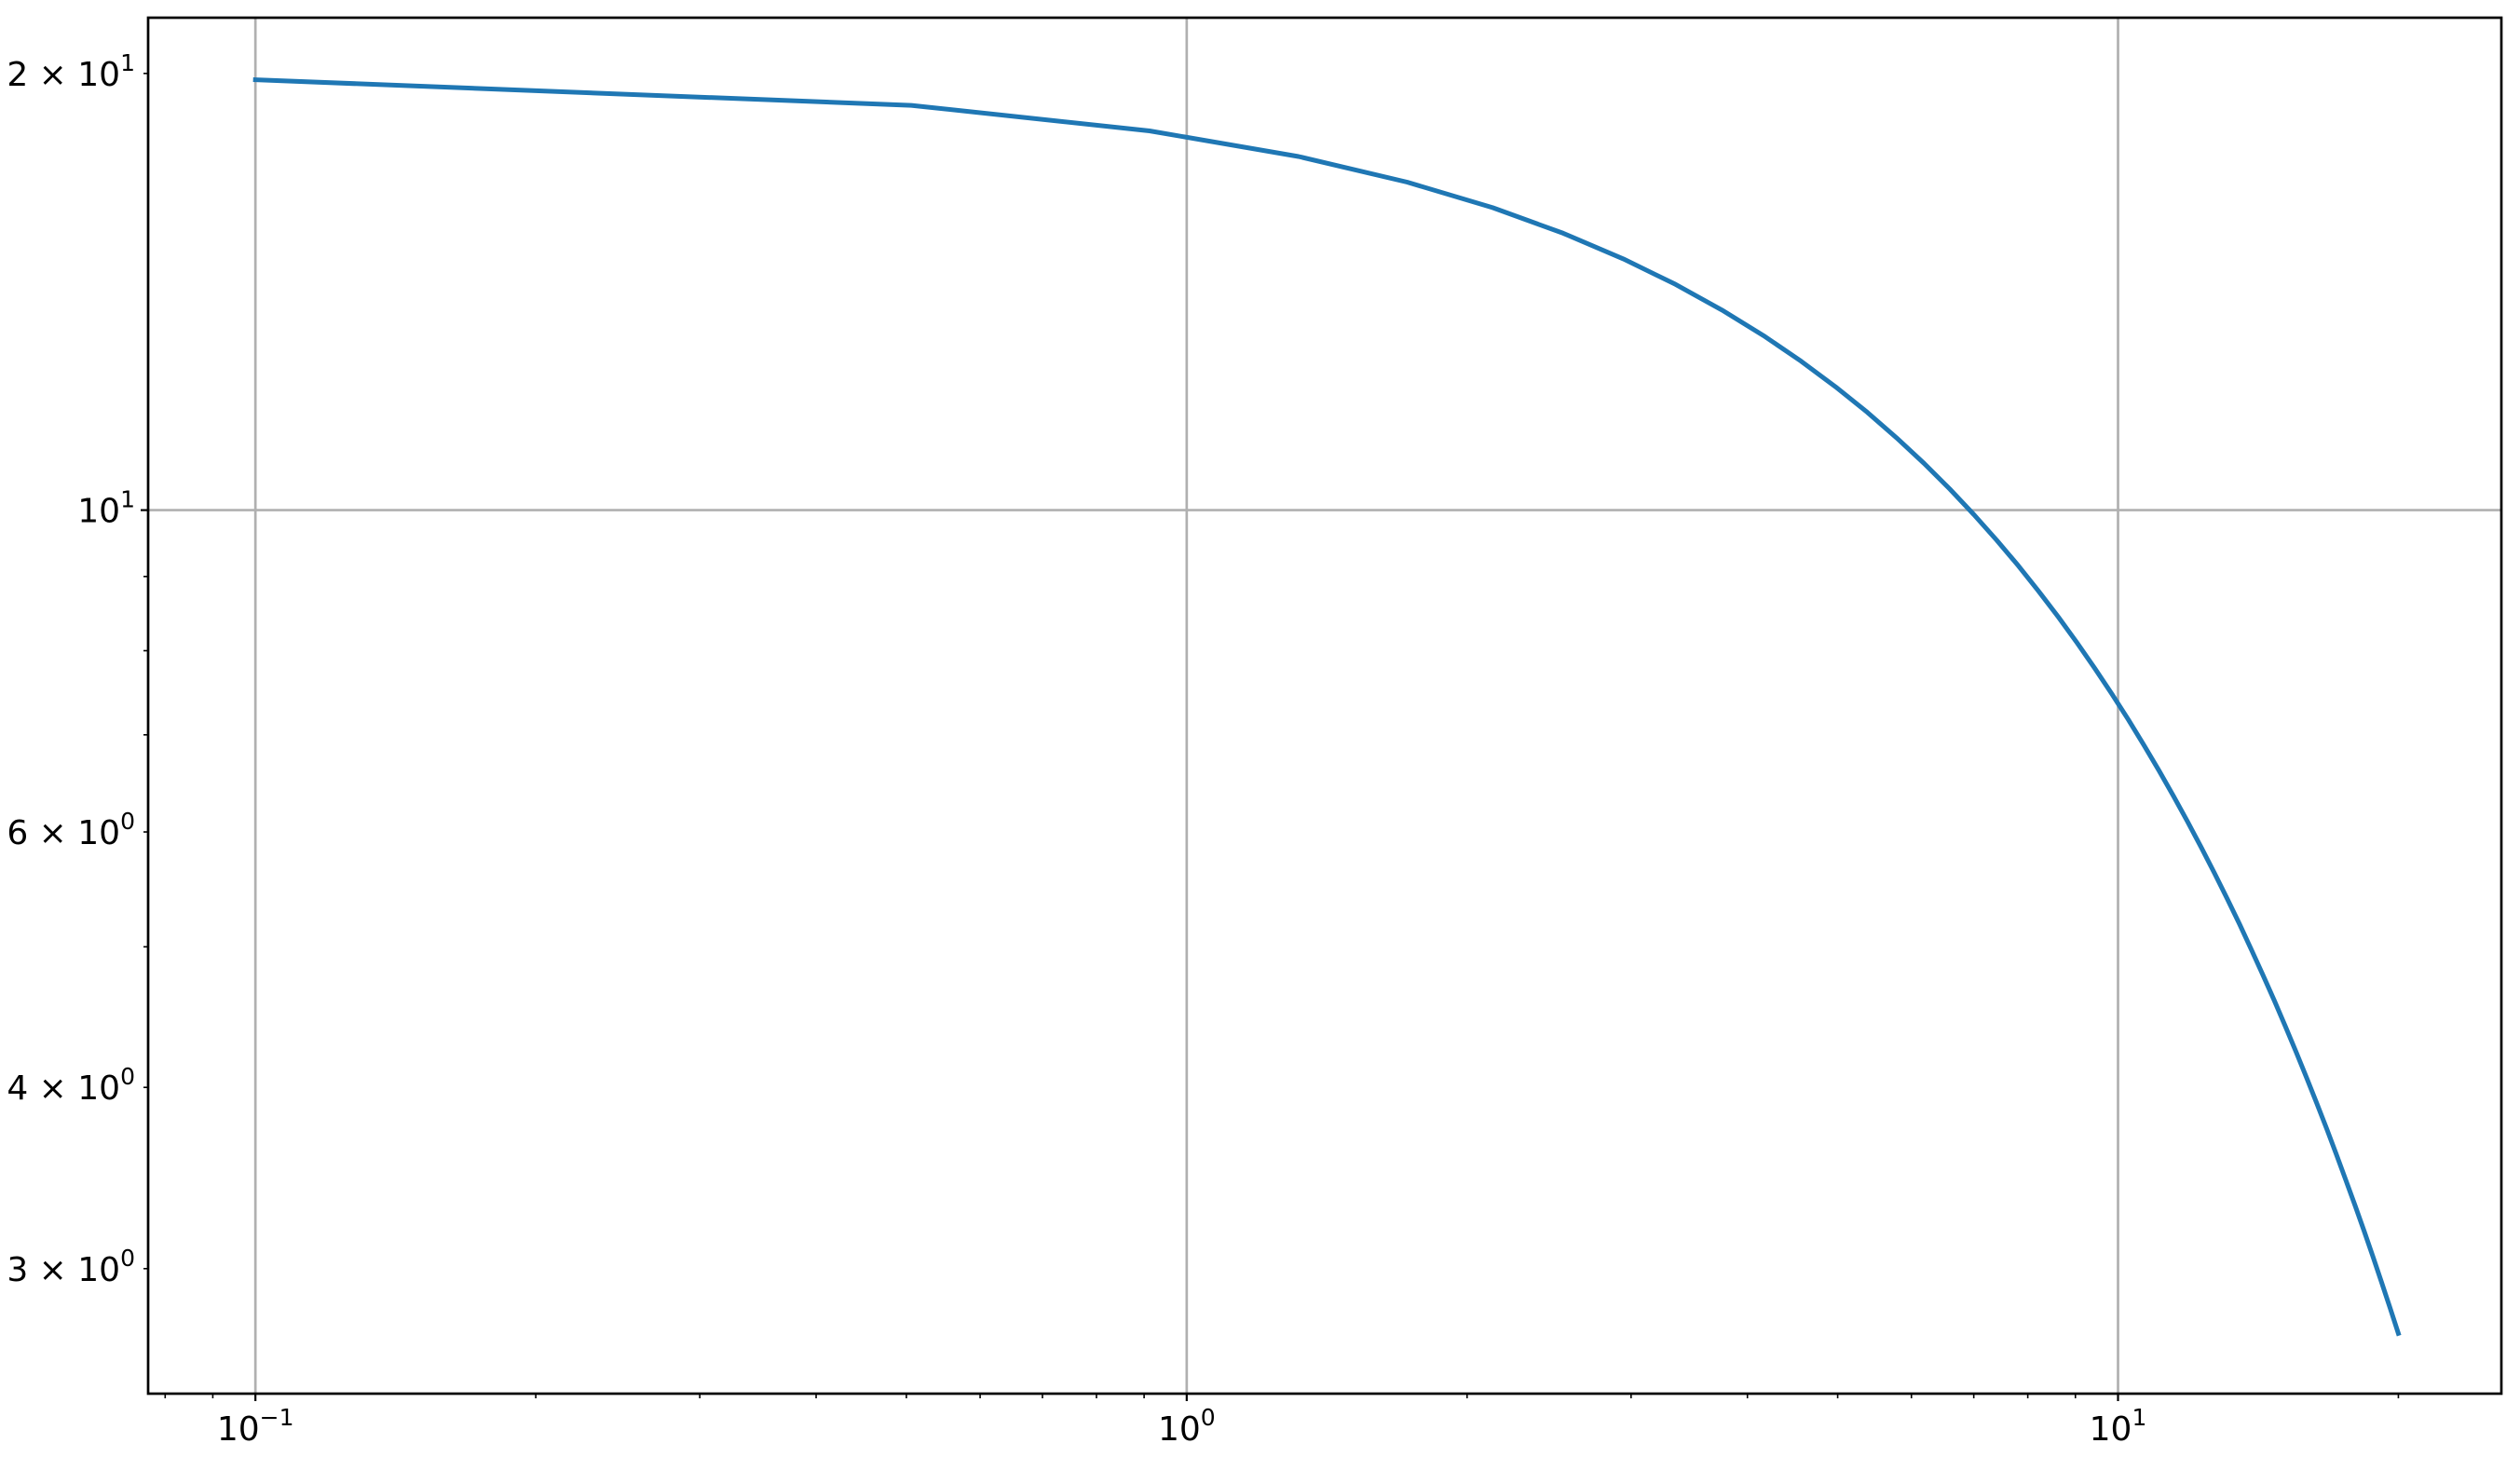 The height and width of the screenshot is (1457, 2520). What do you see at coordinates (2139, 1418) in the screenshot?
I see `x-tick-label-exponent: 1` at bounding box center [2139, 1418].